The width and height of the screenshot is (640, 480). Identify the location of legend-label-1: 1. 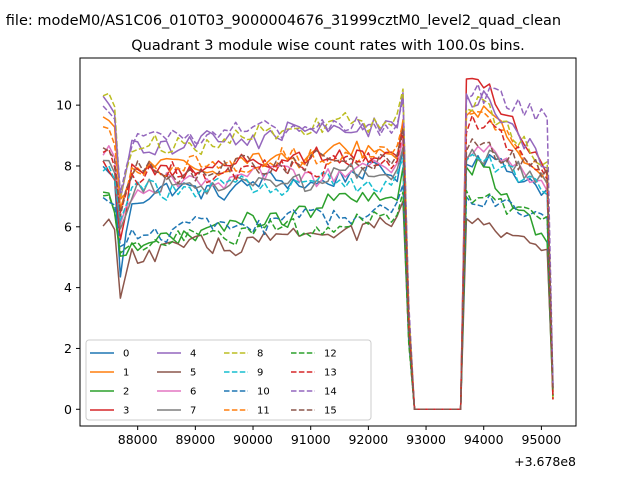
(126, 373).